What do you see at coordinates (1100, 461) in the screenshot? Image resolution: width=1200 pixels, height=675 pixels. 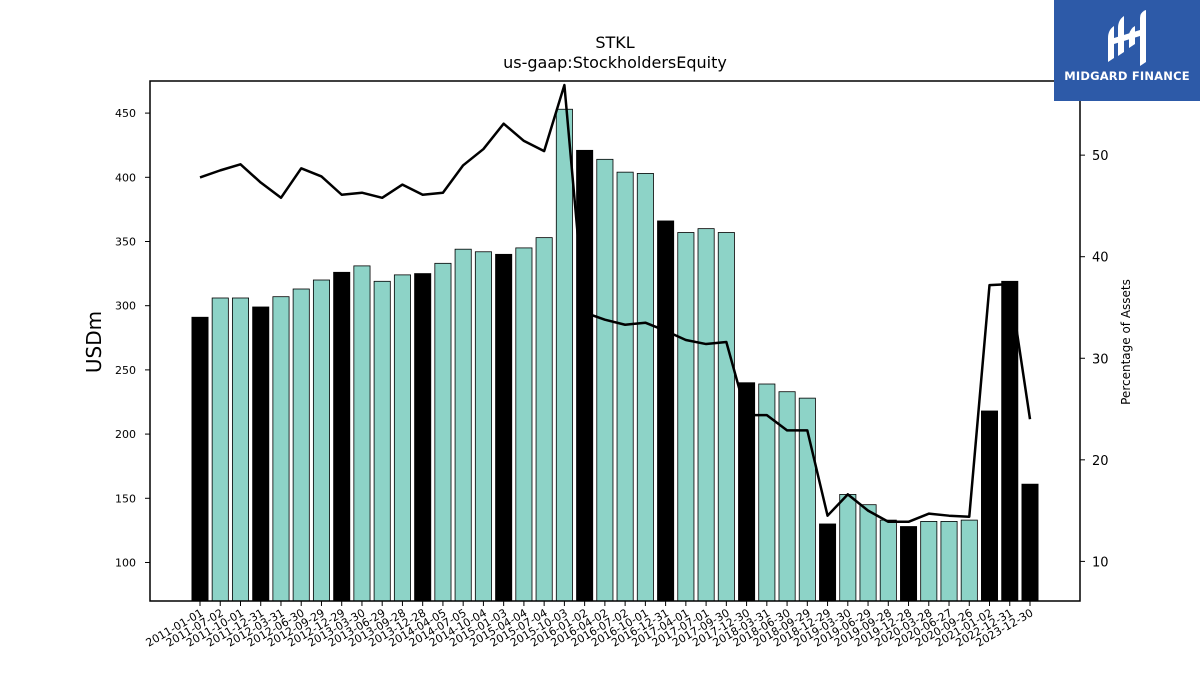 I see `y2-tick-label: 20` at bounding box center [1100, 461].